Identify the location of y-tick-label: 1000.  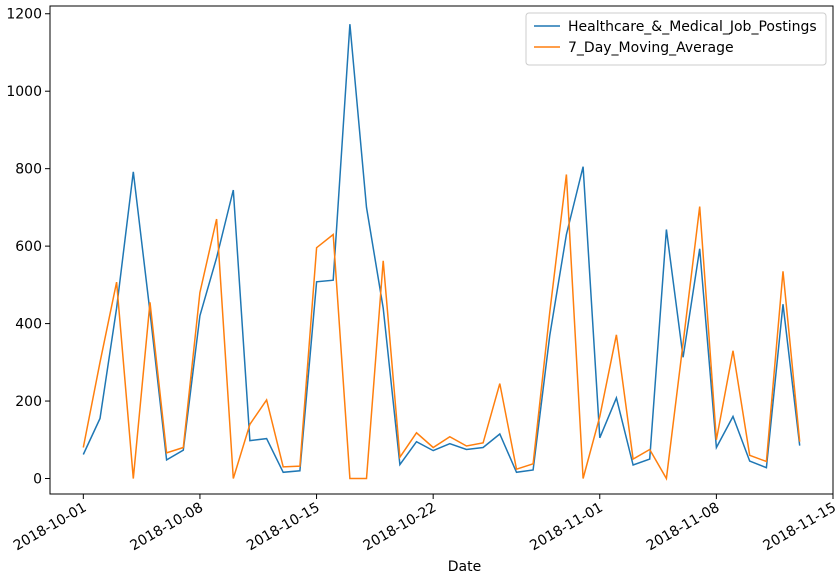
(24, 92).